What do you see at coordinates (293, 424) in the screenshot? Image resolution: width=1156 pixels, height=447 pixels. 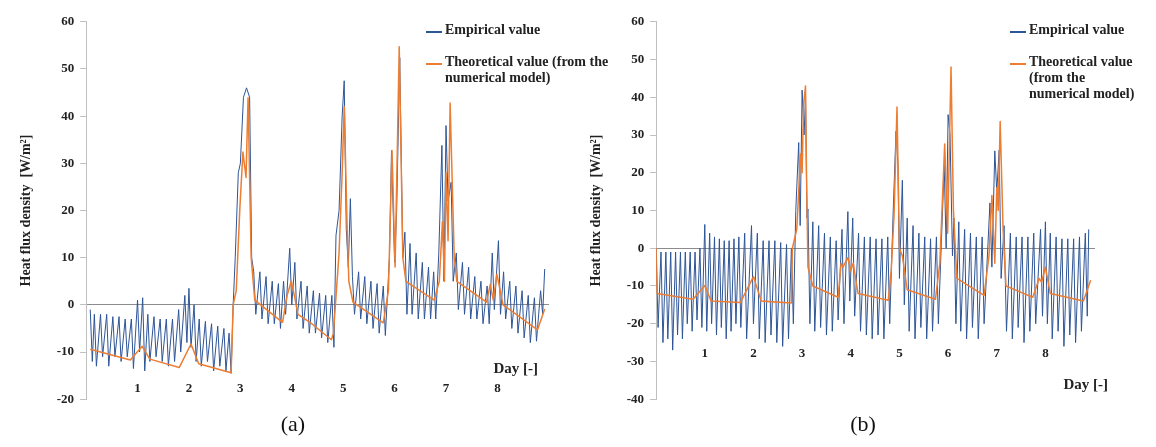 I see `text: (a)` at bounding box center [293, 424].